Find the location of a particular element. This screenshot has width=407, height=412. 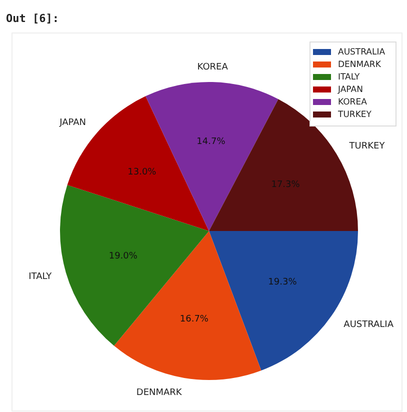

legend-label: TURKEY is located at coordinates (354, 115).